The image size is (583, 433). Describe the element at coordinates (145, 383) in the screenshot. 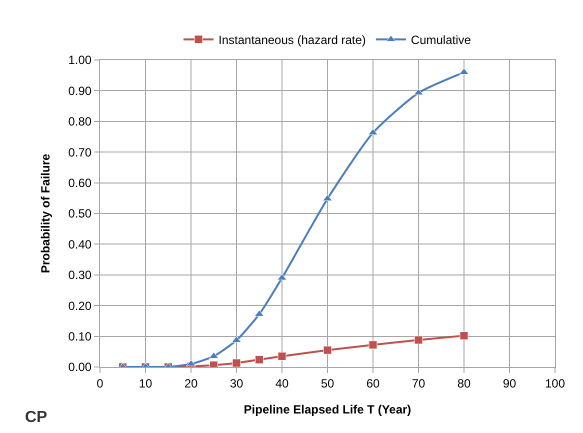

I see `x-tick-label: 10` at that location.